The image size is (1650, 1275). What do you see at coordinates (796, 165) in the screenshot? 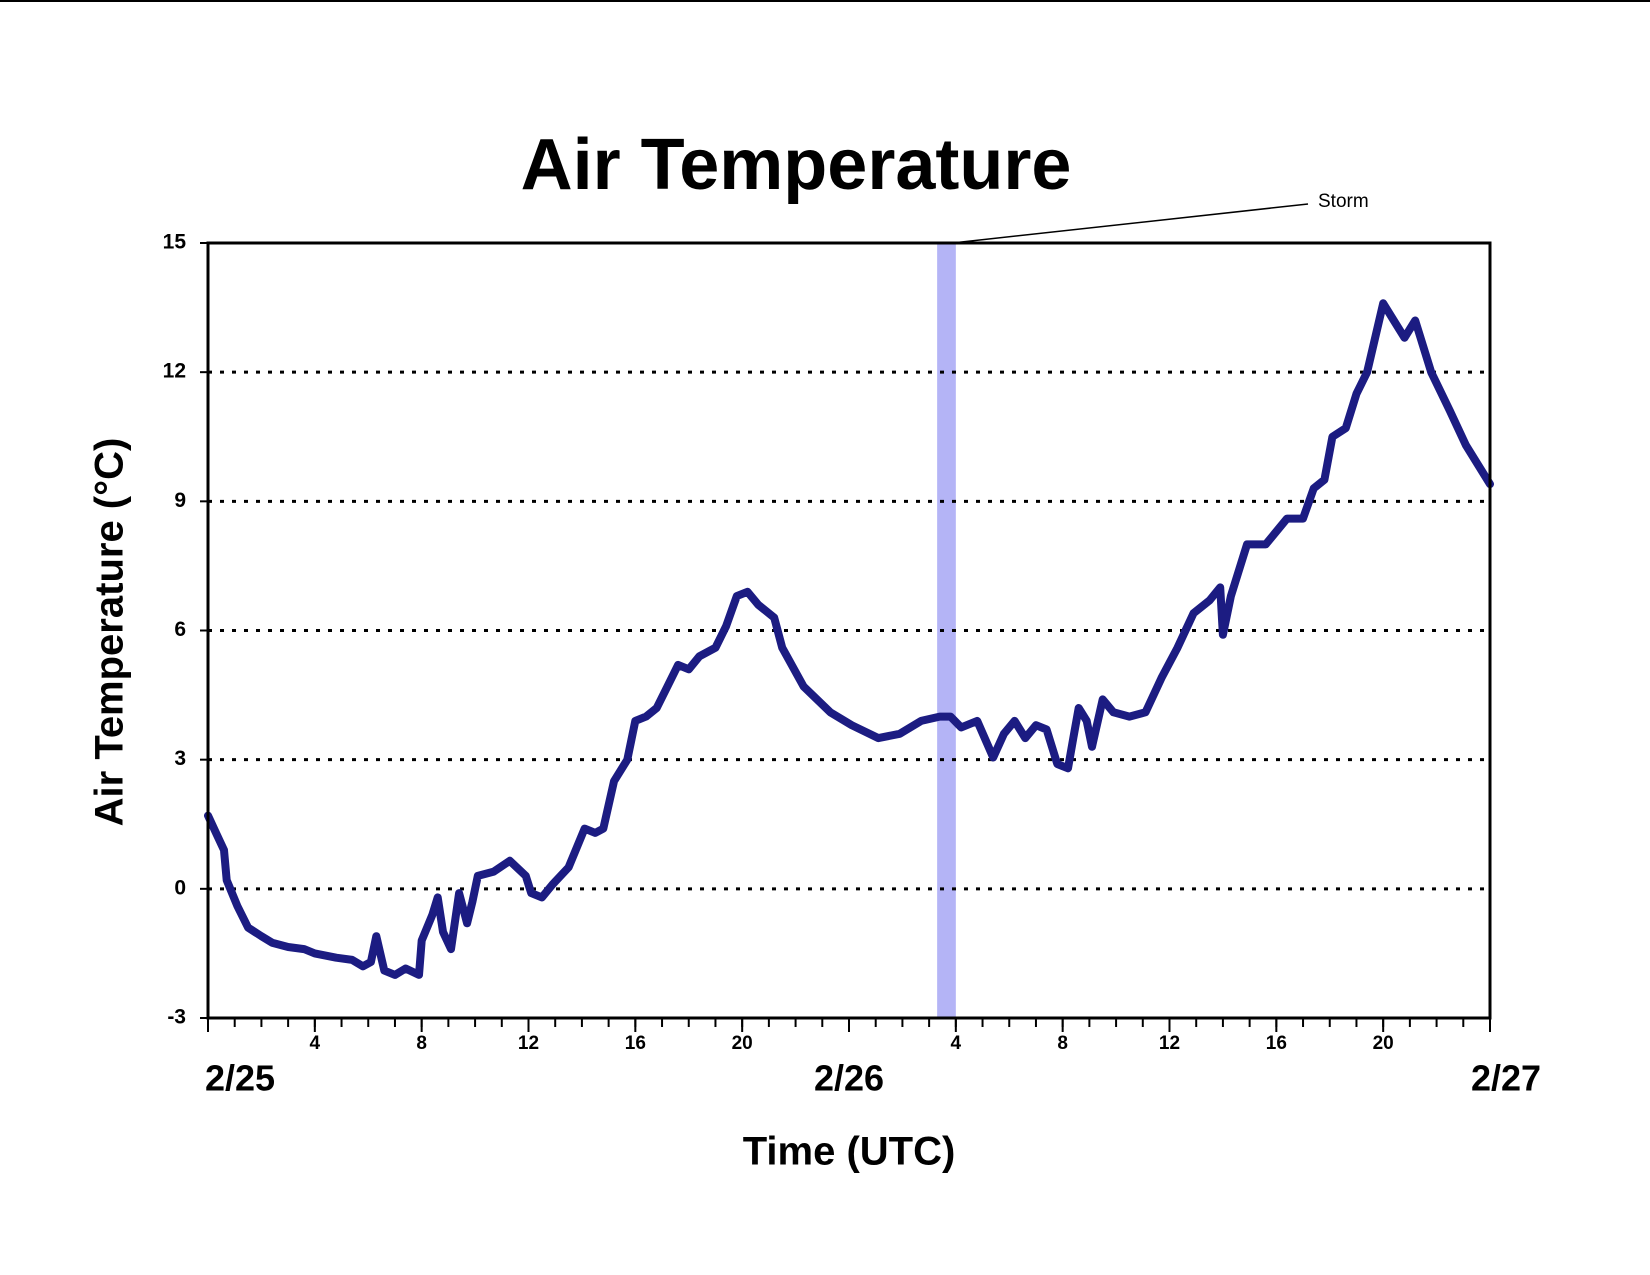
I see `chart-title: Air Temperature` at bounding box center [796, 165].